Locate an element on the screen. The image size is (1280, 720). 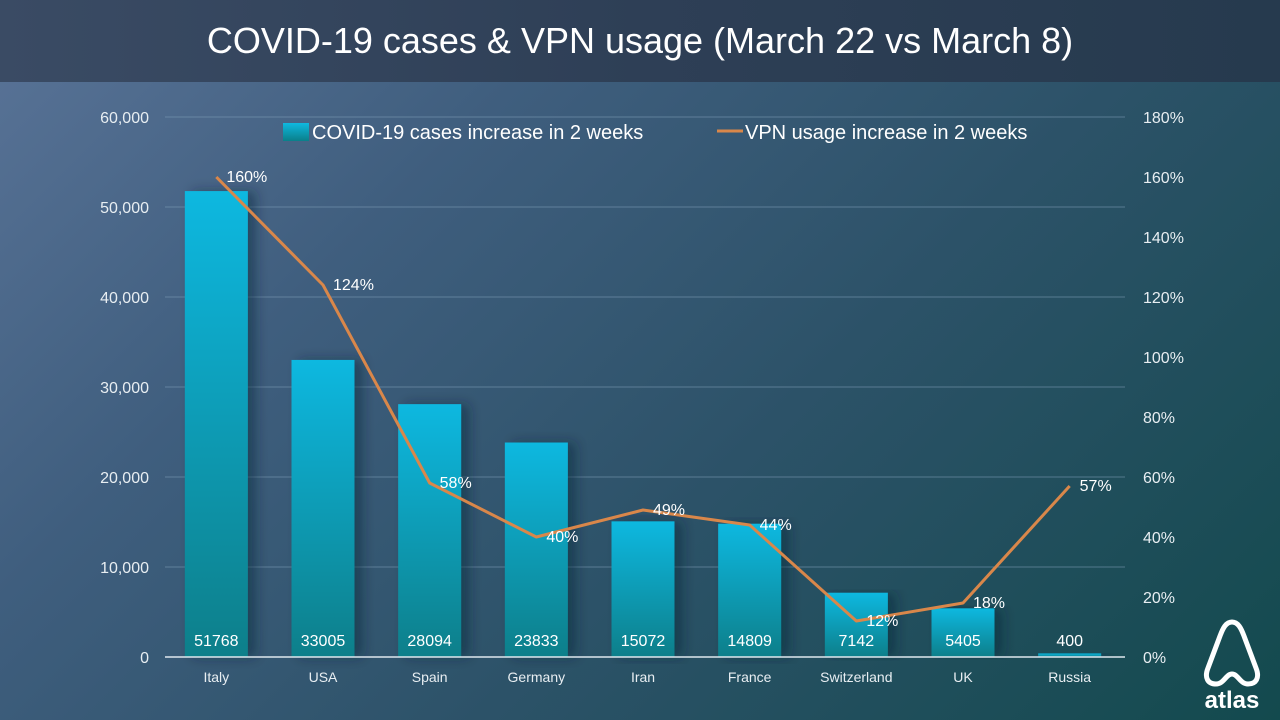
bar-uk is located at coordinates (963, 632).